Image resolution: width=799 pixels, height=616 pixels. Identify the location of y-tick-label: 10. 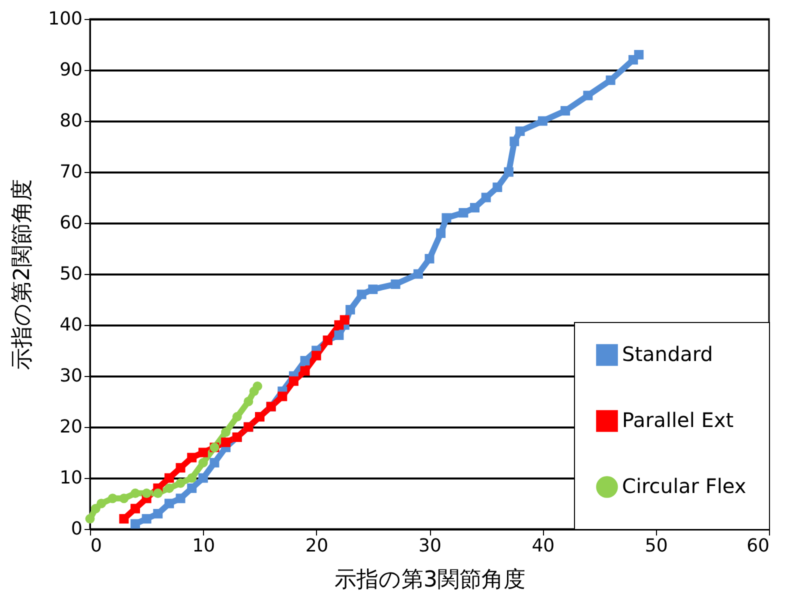
(71, 478).